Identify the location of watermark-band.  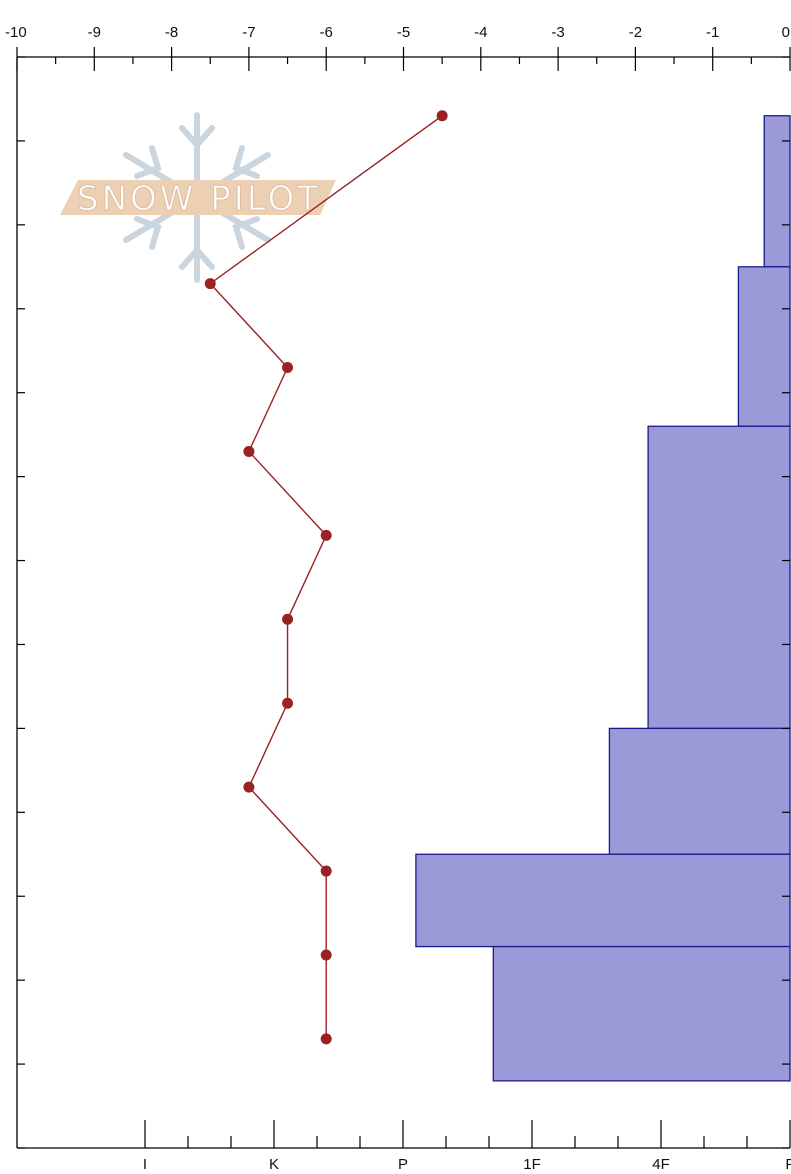
(198, 197).